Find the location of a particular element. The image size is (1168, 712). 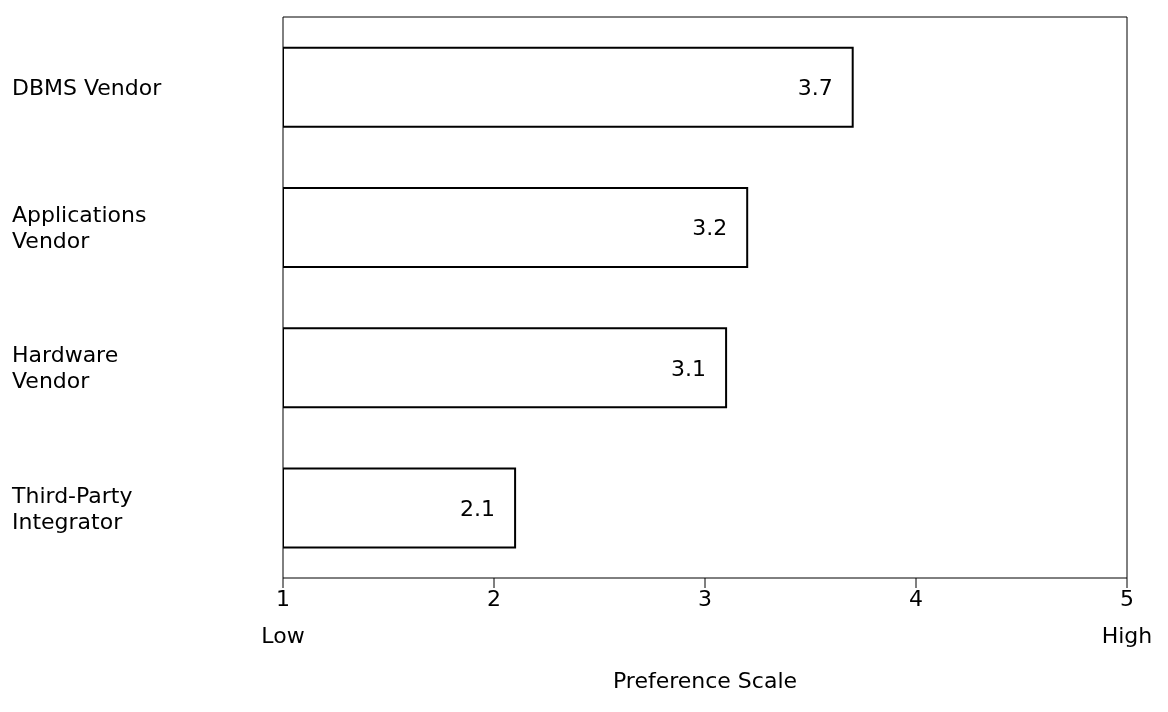

data-label: 3.1 is located at coordinates (689, 368).